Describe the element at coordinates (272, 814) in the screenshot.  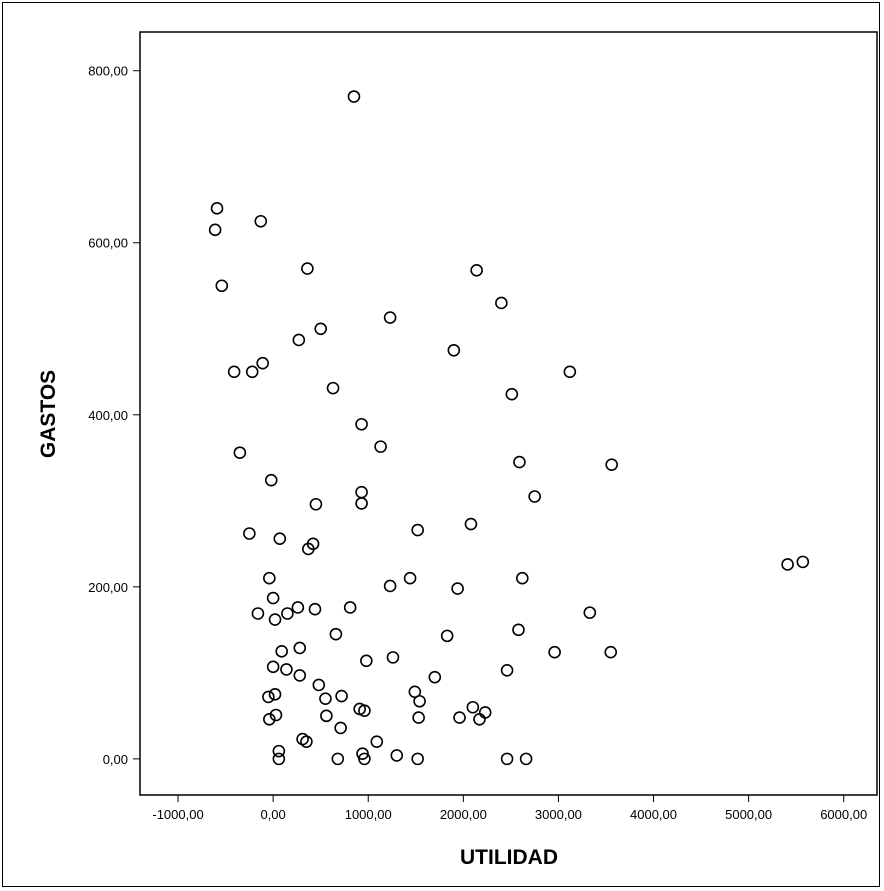
I see `x-tick-label: 0,00` at that location.